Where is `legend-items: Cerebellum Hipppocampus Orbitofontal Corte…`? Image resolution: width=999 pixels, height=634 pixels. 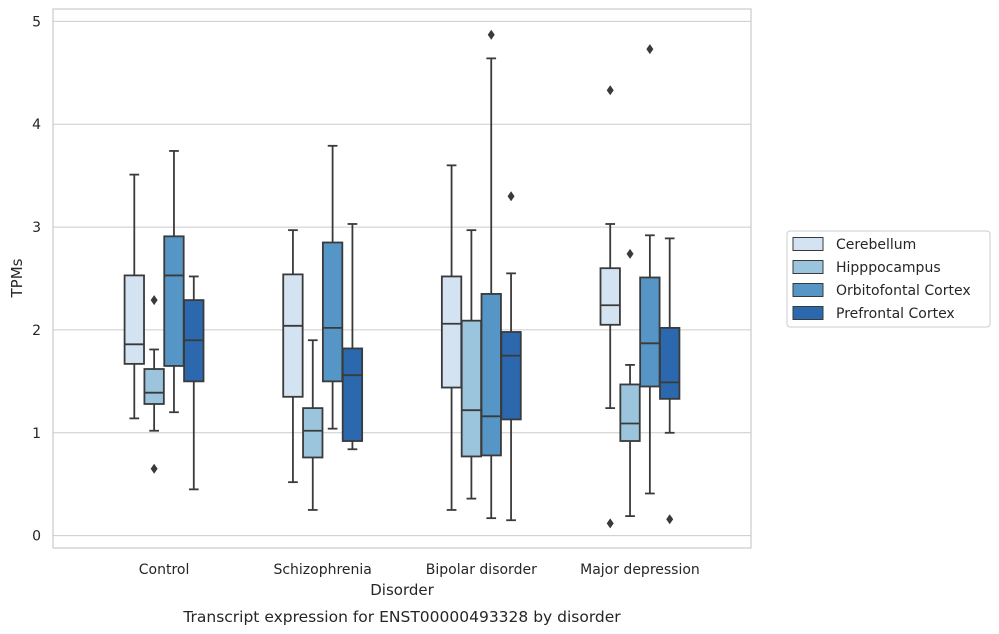 legend-items: Cerebellum Hipppocampus Orbitofontal Corte… is located at coordinates (881, 279).